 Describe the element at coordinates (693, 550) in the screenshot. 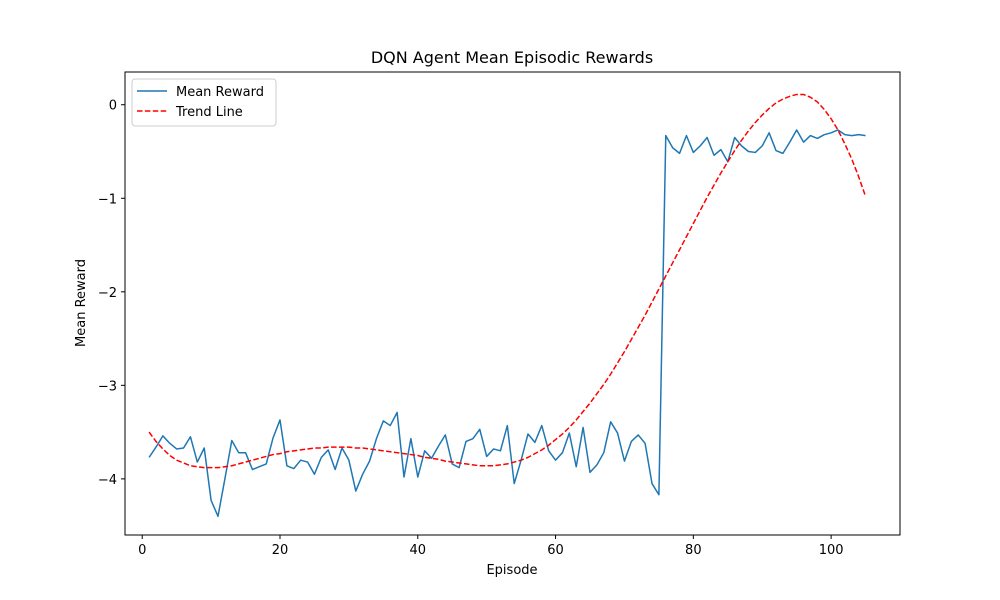

I see `x-tick-label: 80` at that location.